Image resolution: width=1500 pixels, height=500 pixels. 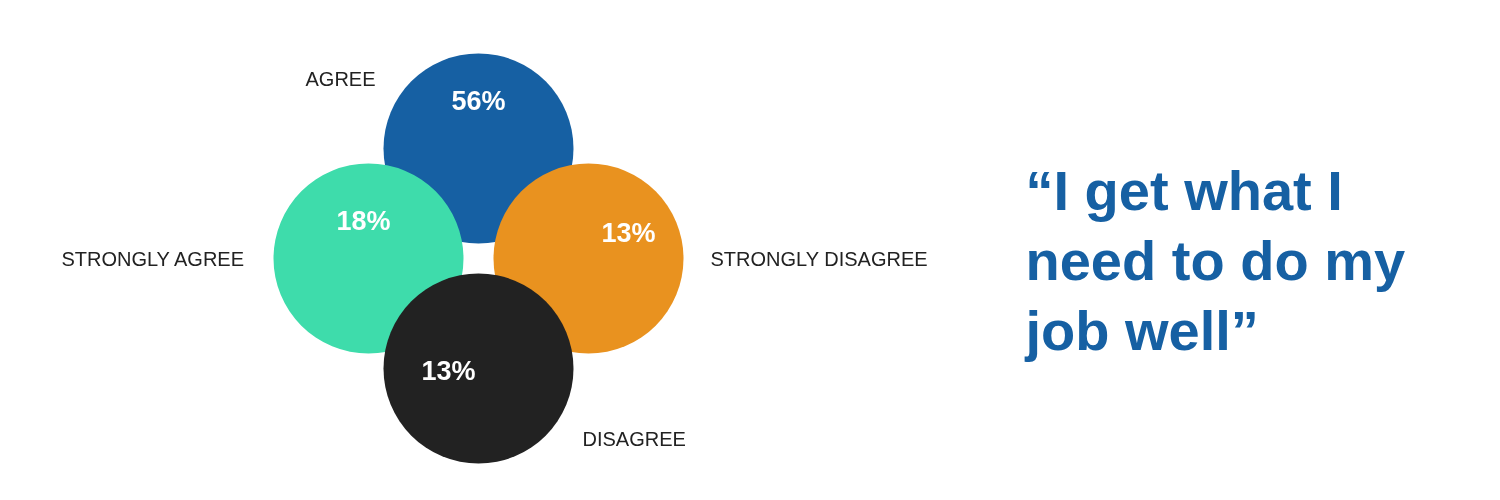 I want to click on data-label: 56%, so click(x=478, y=100).